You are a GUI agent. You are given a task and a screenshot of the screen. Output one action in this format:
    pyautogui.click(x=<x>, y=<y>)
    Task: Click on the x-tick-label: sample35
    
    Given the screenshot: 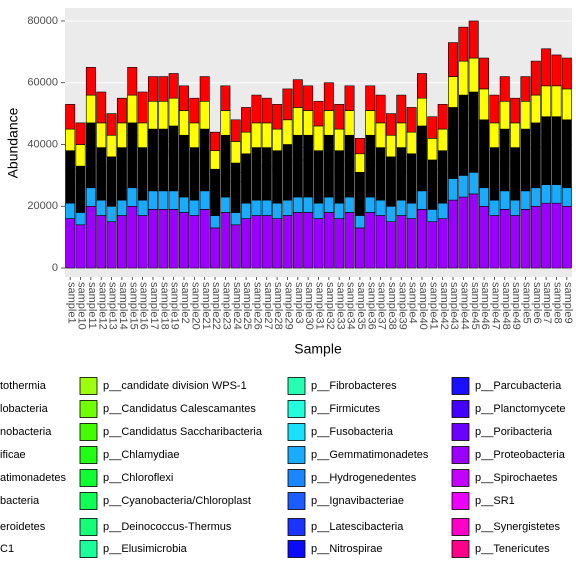 What is the action you would take?
    pyautogui.click(x=361, y=306)
    